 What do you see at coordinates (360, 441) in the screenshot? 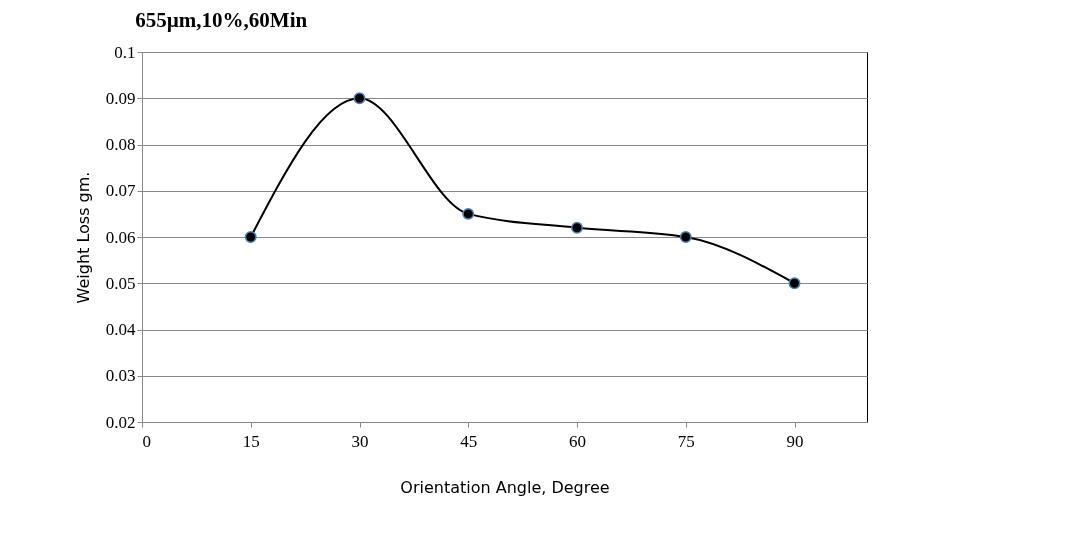
I see `x-tick-label: 30` at bounding box center [360, 441].